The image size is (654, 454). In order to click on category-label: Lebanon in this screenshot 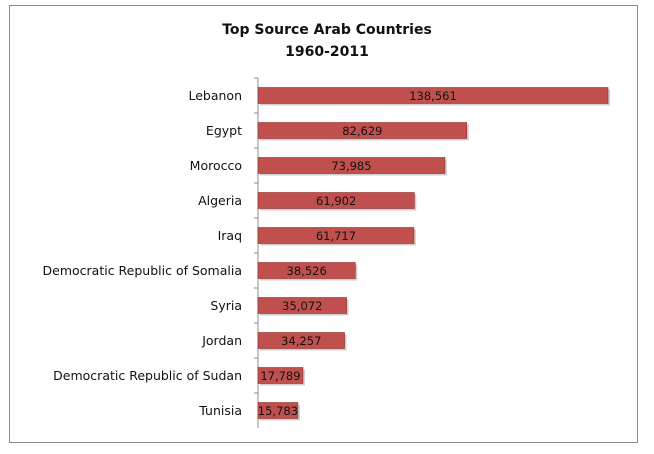, I will do `click(215, 95)`.